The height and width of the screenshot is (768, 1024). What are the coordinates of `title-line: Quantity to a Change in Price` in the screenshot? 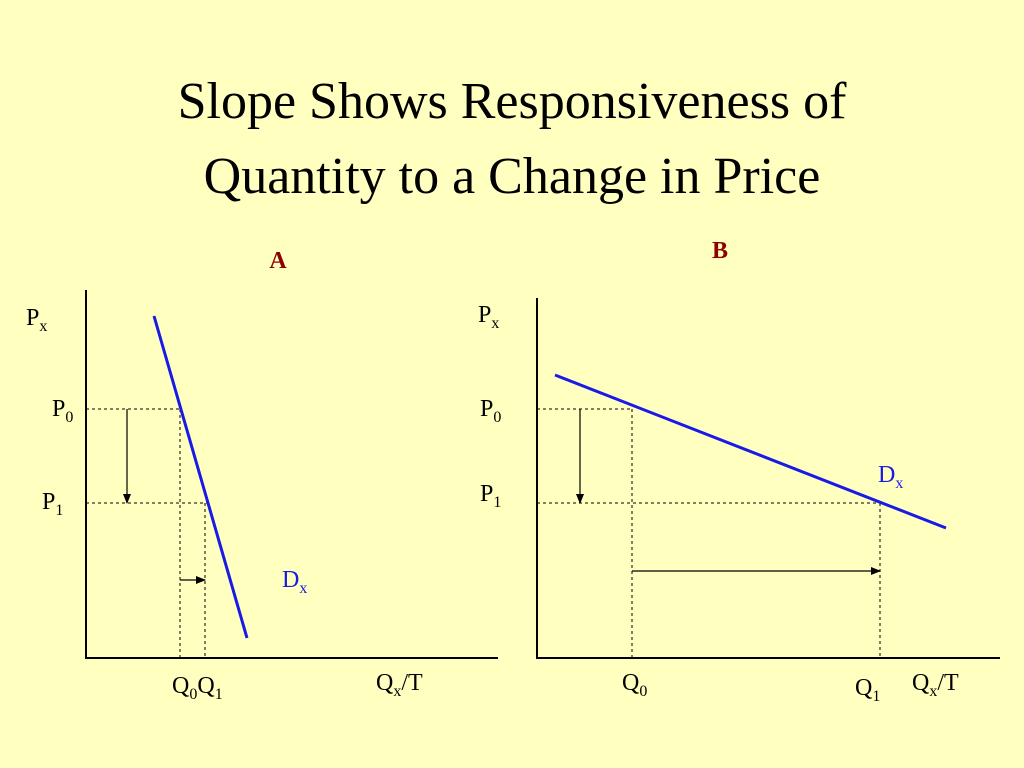 It's located at (512, 176).